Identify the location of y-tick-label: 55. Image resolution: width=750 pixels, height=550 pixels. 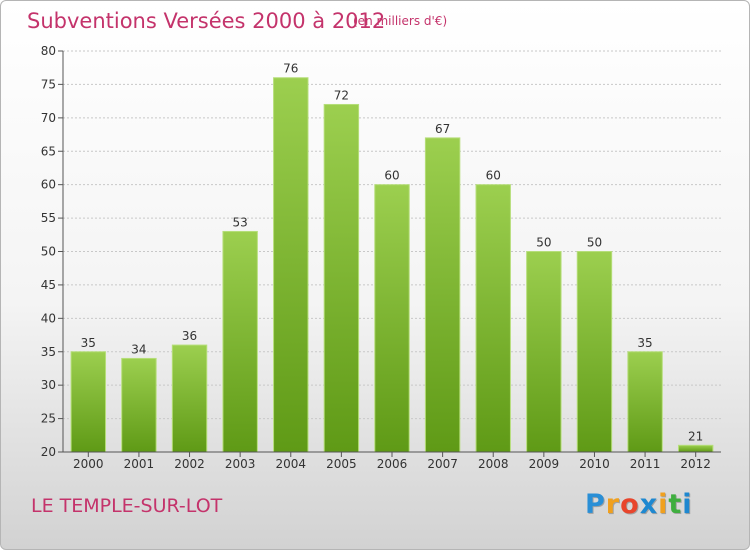
(48, 218).